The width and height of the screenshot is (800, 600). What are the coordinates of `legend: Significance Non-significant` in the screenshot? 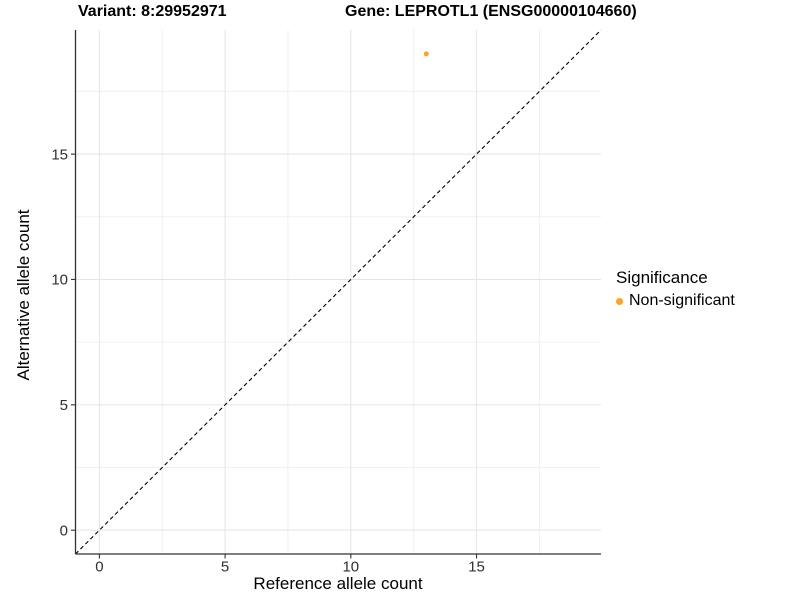 It's located at (675, 289).